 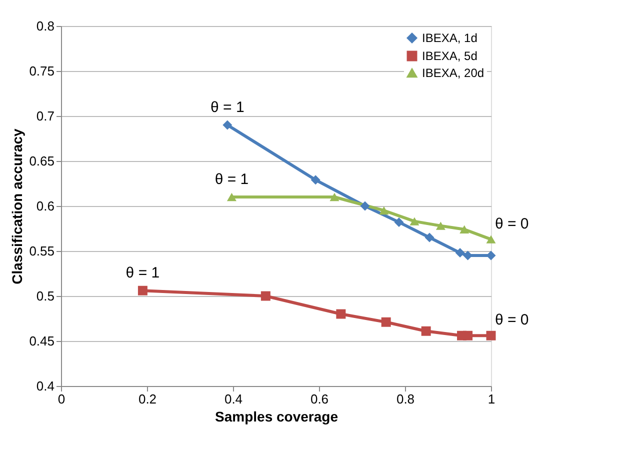 I want to click on x-tick-label: 0.8, so click(x=405, y=399).